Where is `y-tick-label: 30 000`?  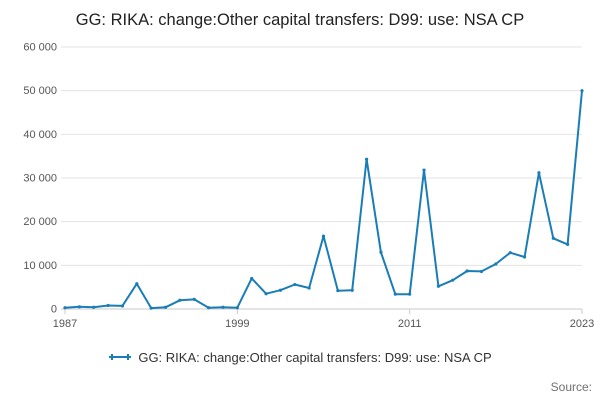
y-tick-label: 30 000 is located at coordinates (40, 178).